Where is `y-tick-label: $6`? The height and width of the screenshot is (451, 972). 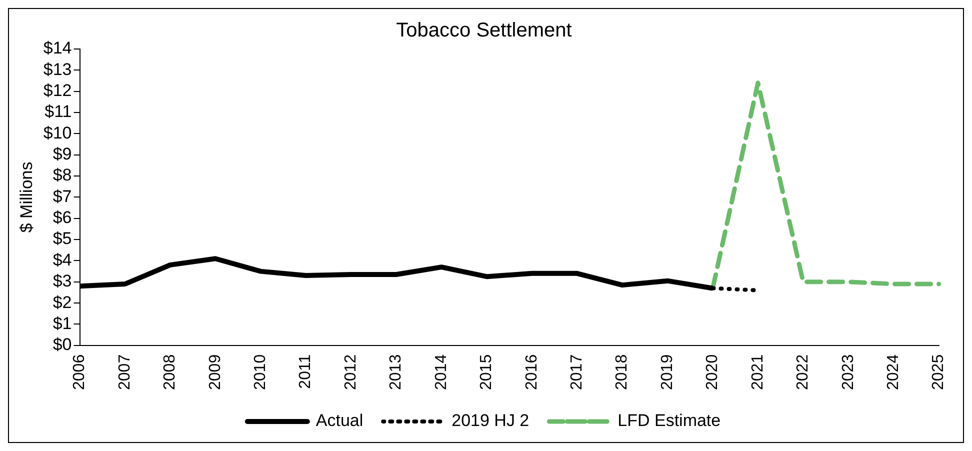 y-tick-label: $6 is located at coordinates (62, 218).